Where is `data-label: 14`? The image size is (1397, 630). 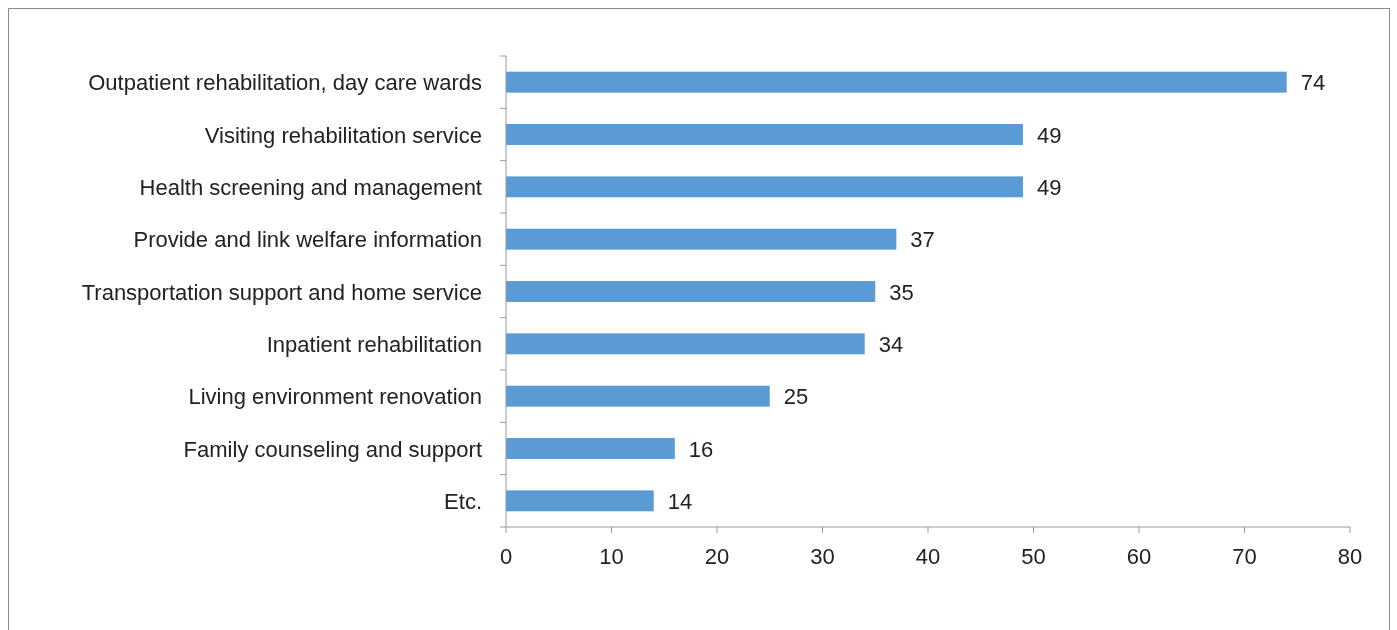
data-label: 14 is located at coordinates (680, 501).